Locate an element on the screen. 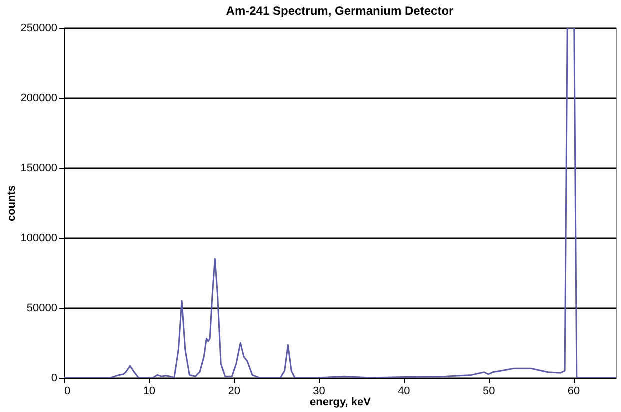 The width and height of the screenshot is (621, 412). x-axis-title: energy, keV is located at coordinates (341, 402).